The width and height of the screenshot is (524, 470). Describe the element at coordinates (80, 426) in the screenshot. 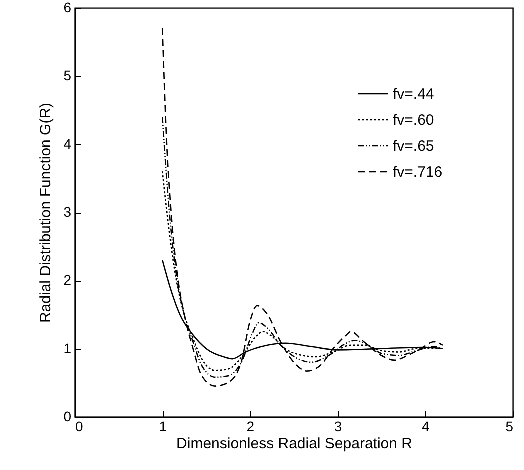

I see `x-tick-label: 0` at that location.